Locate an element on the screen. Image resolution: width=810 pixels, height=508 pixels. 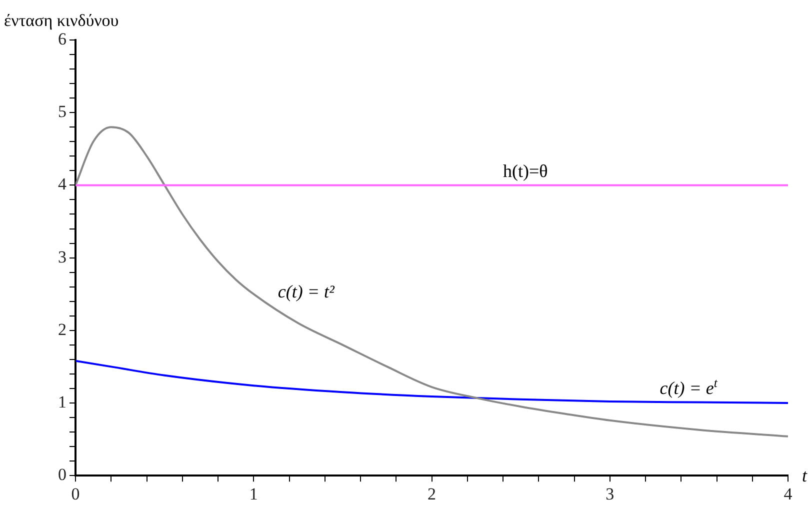
y-tick-label: 1 is located at coordinates (62, 402).